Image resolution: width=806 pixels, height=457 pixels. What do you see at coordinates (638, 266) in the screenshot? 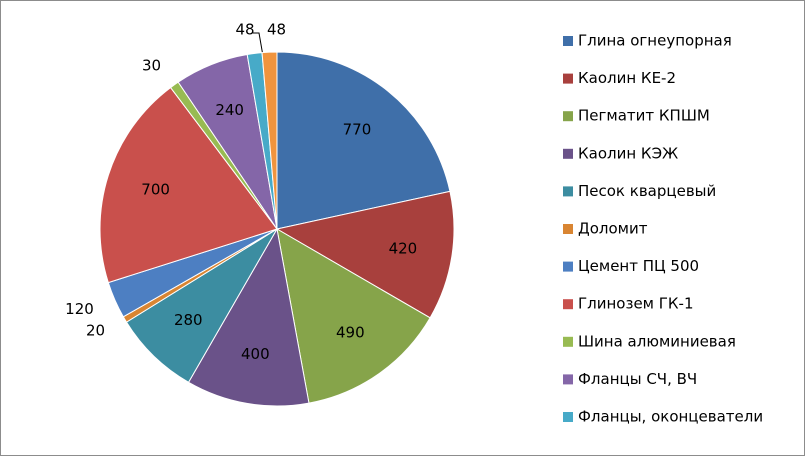
I see `legend-label: Цемент ПЦ 500` at bounding box center [638, 266].